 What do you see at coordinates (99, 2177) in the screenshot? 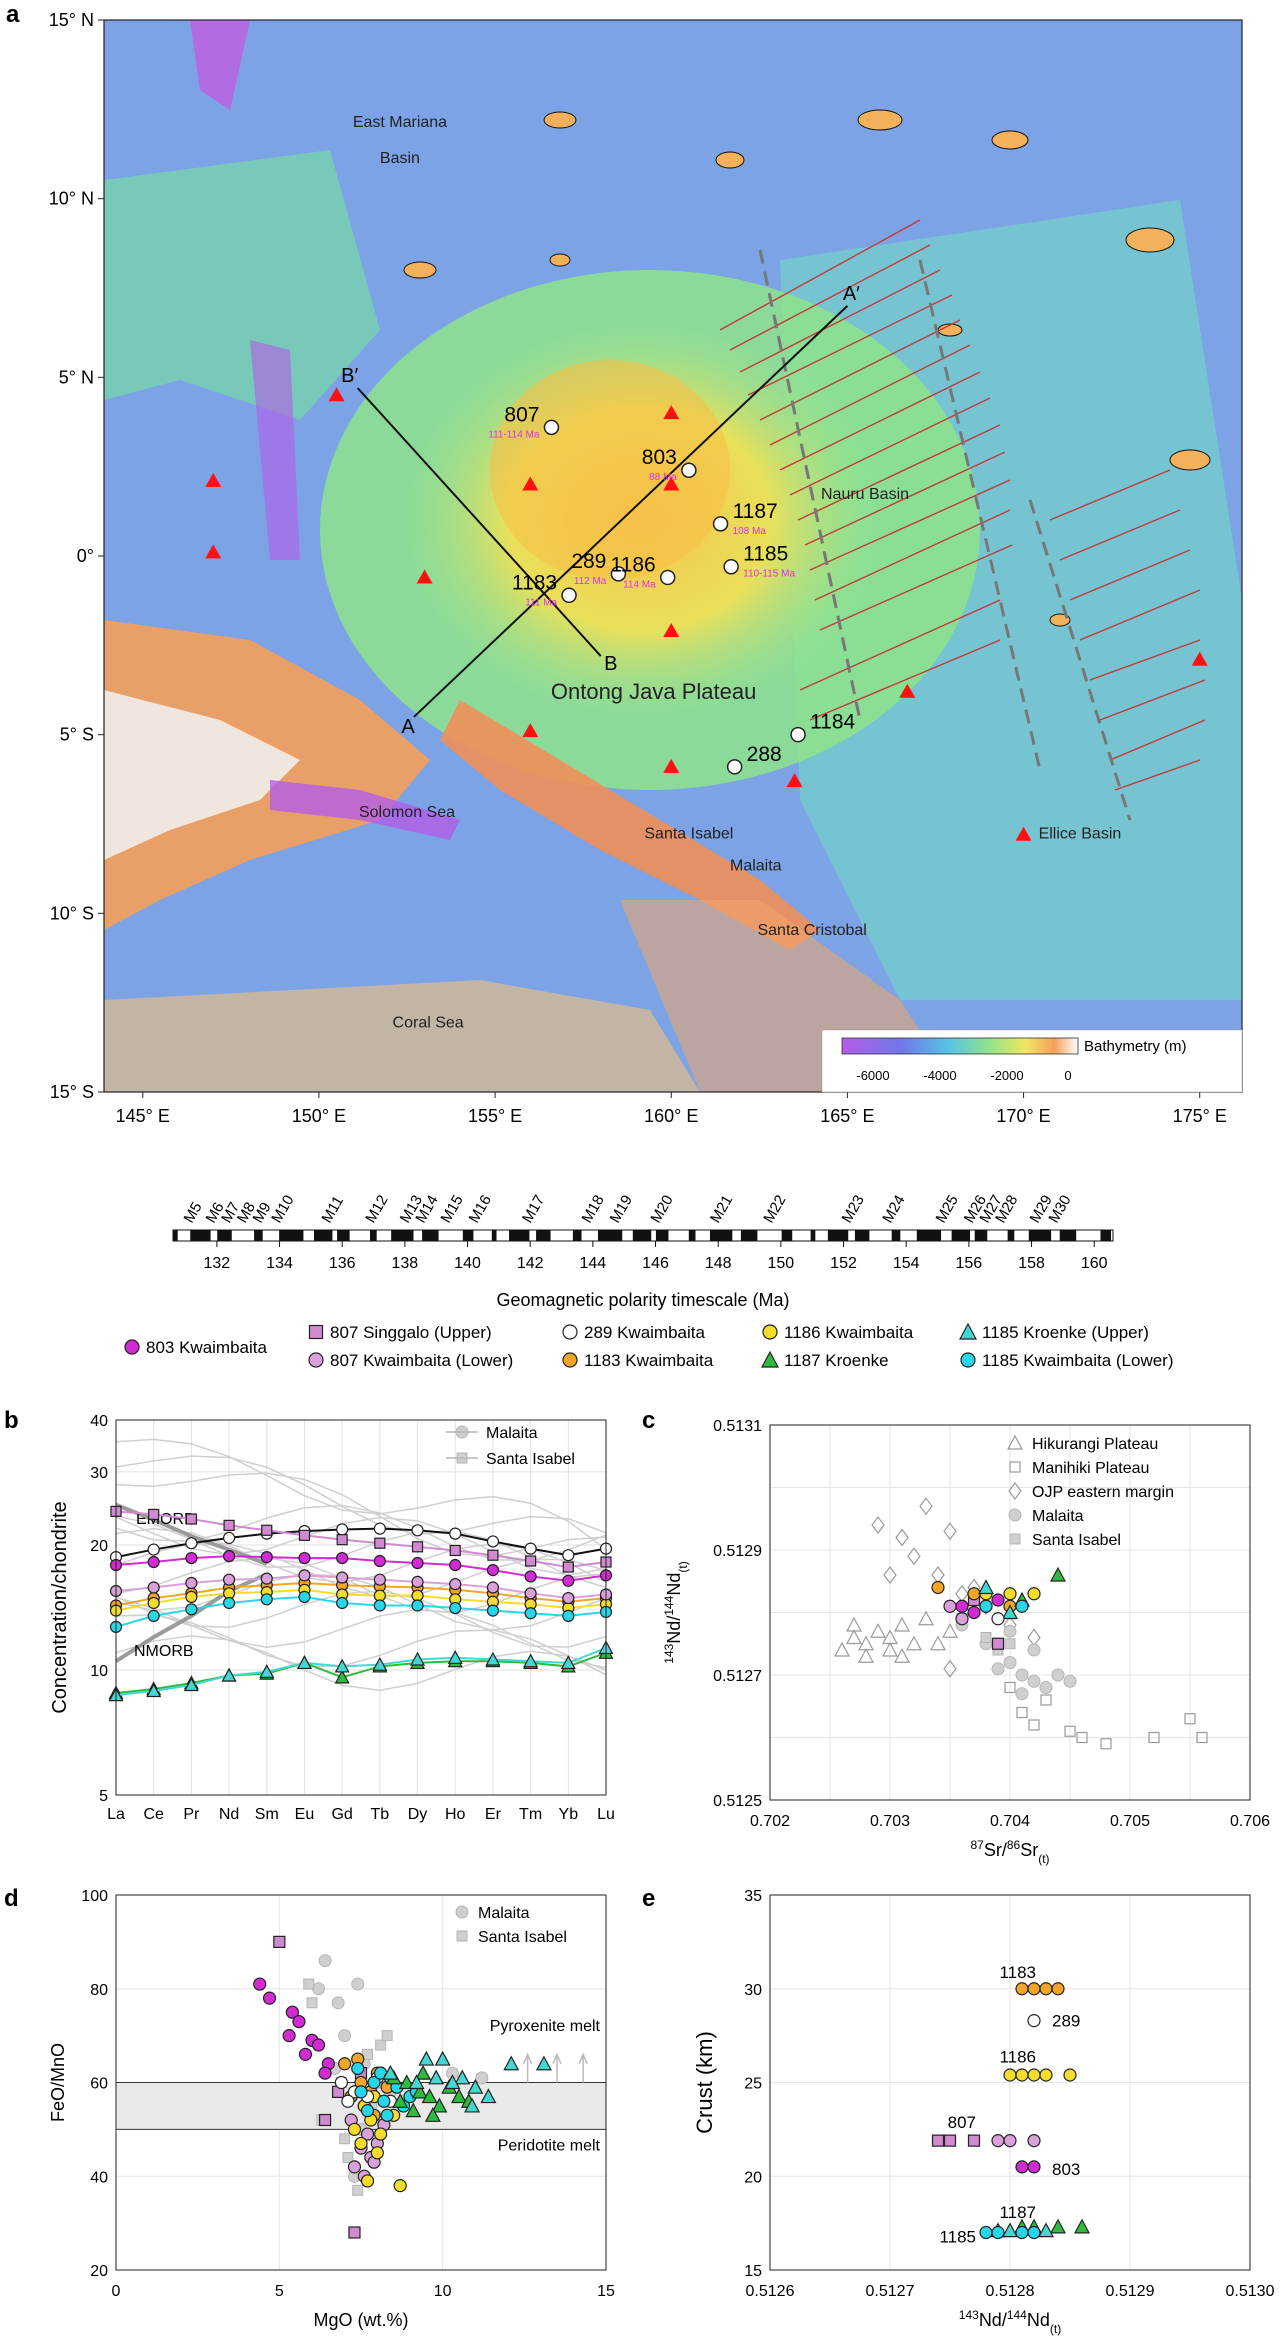
I see `d-ytick-1: 40` at bounding box center [99, 2177].